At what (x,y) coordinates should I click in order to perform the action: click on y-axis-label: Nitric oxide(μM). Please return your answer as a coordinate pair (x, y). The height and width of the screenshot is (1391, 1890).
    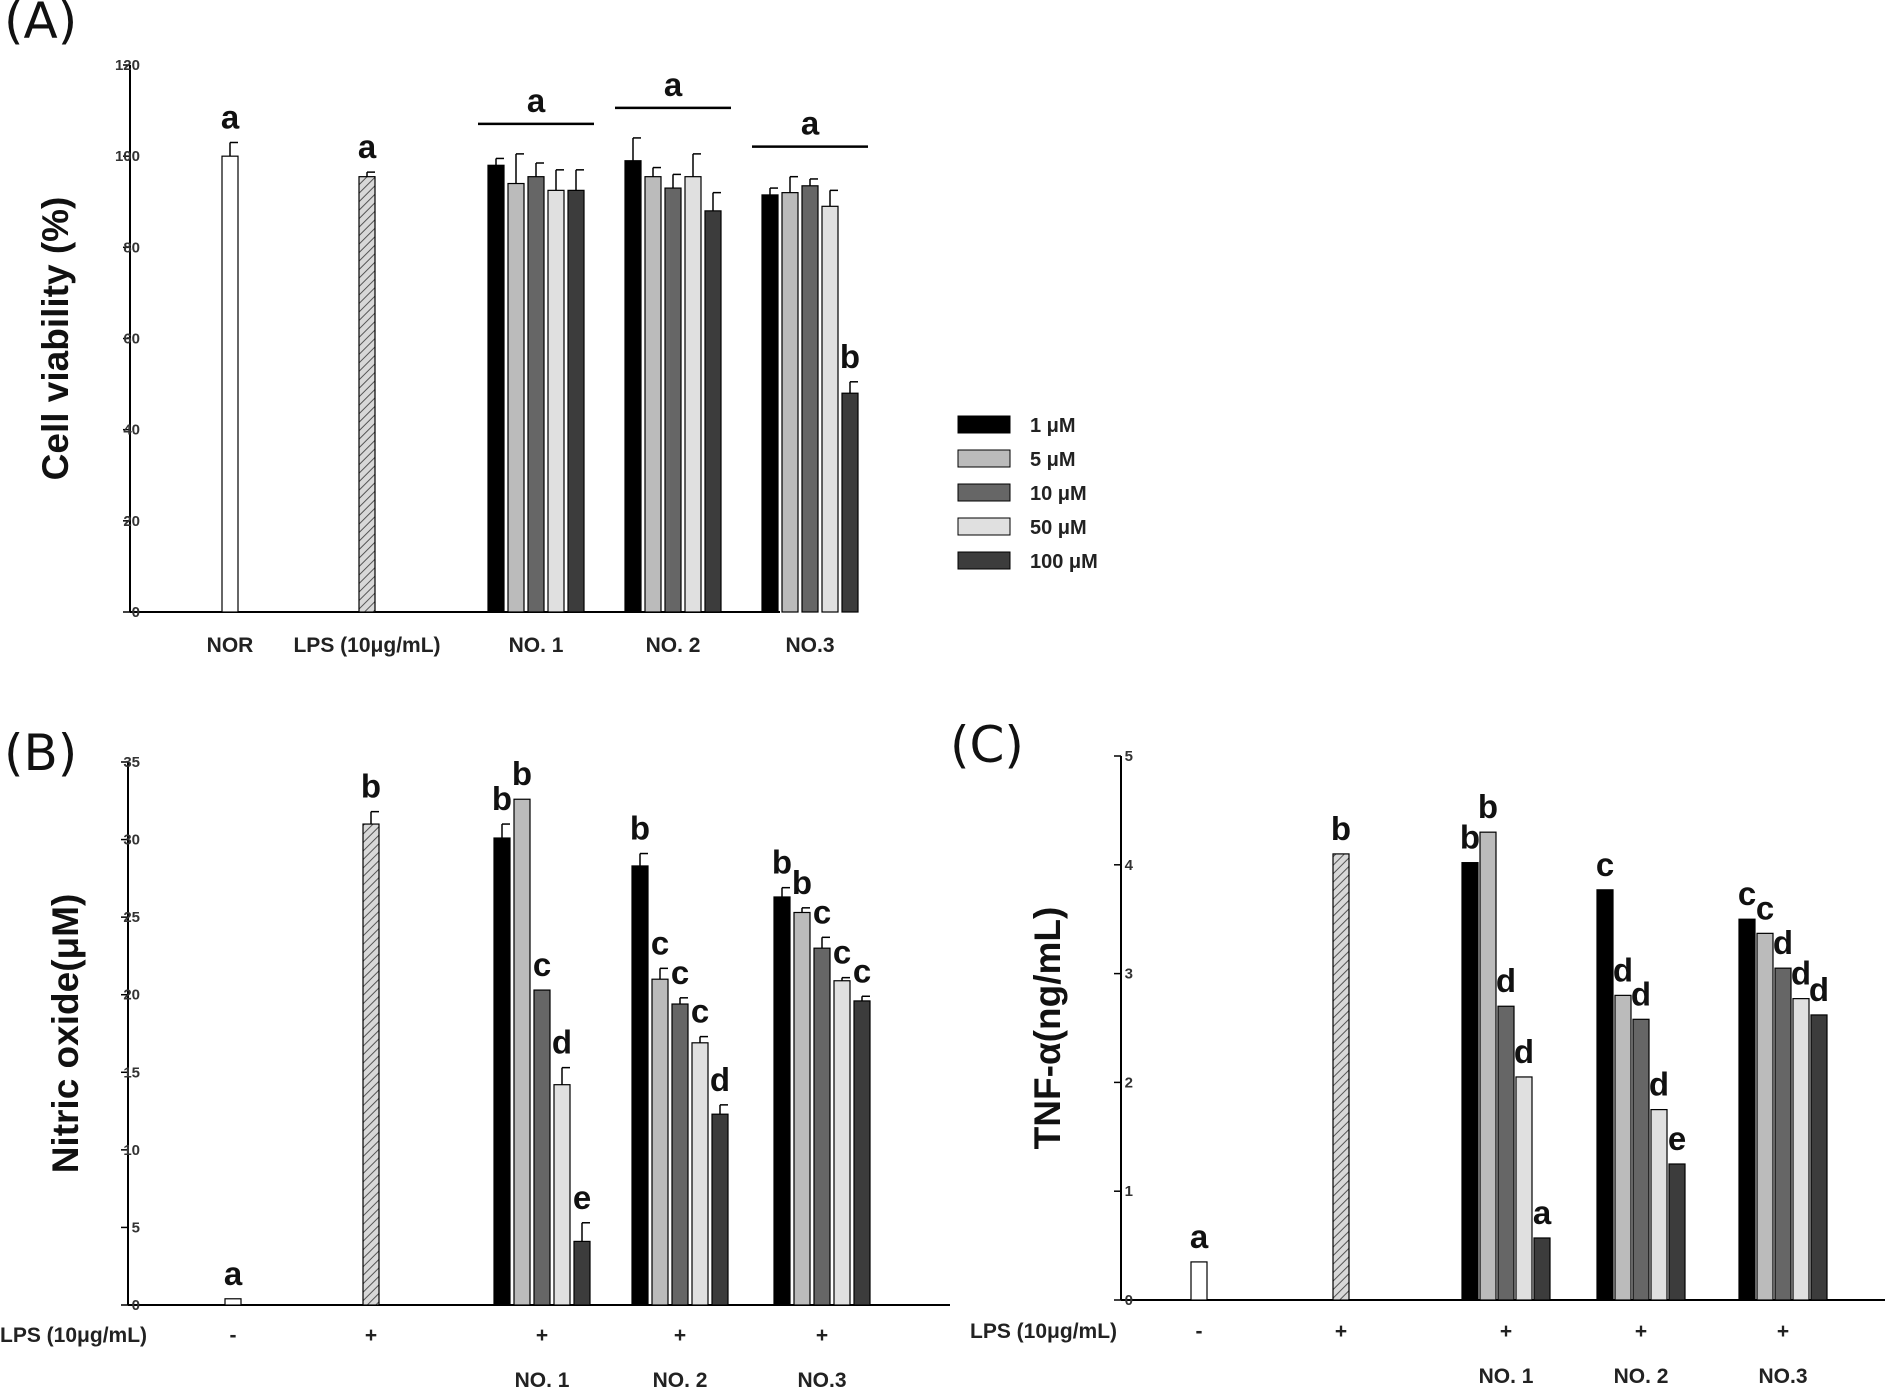
    Looking at the image, I should click on (65, 1034).